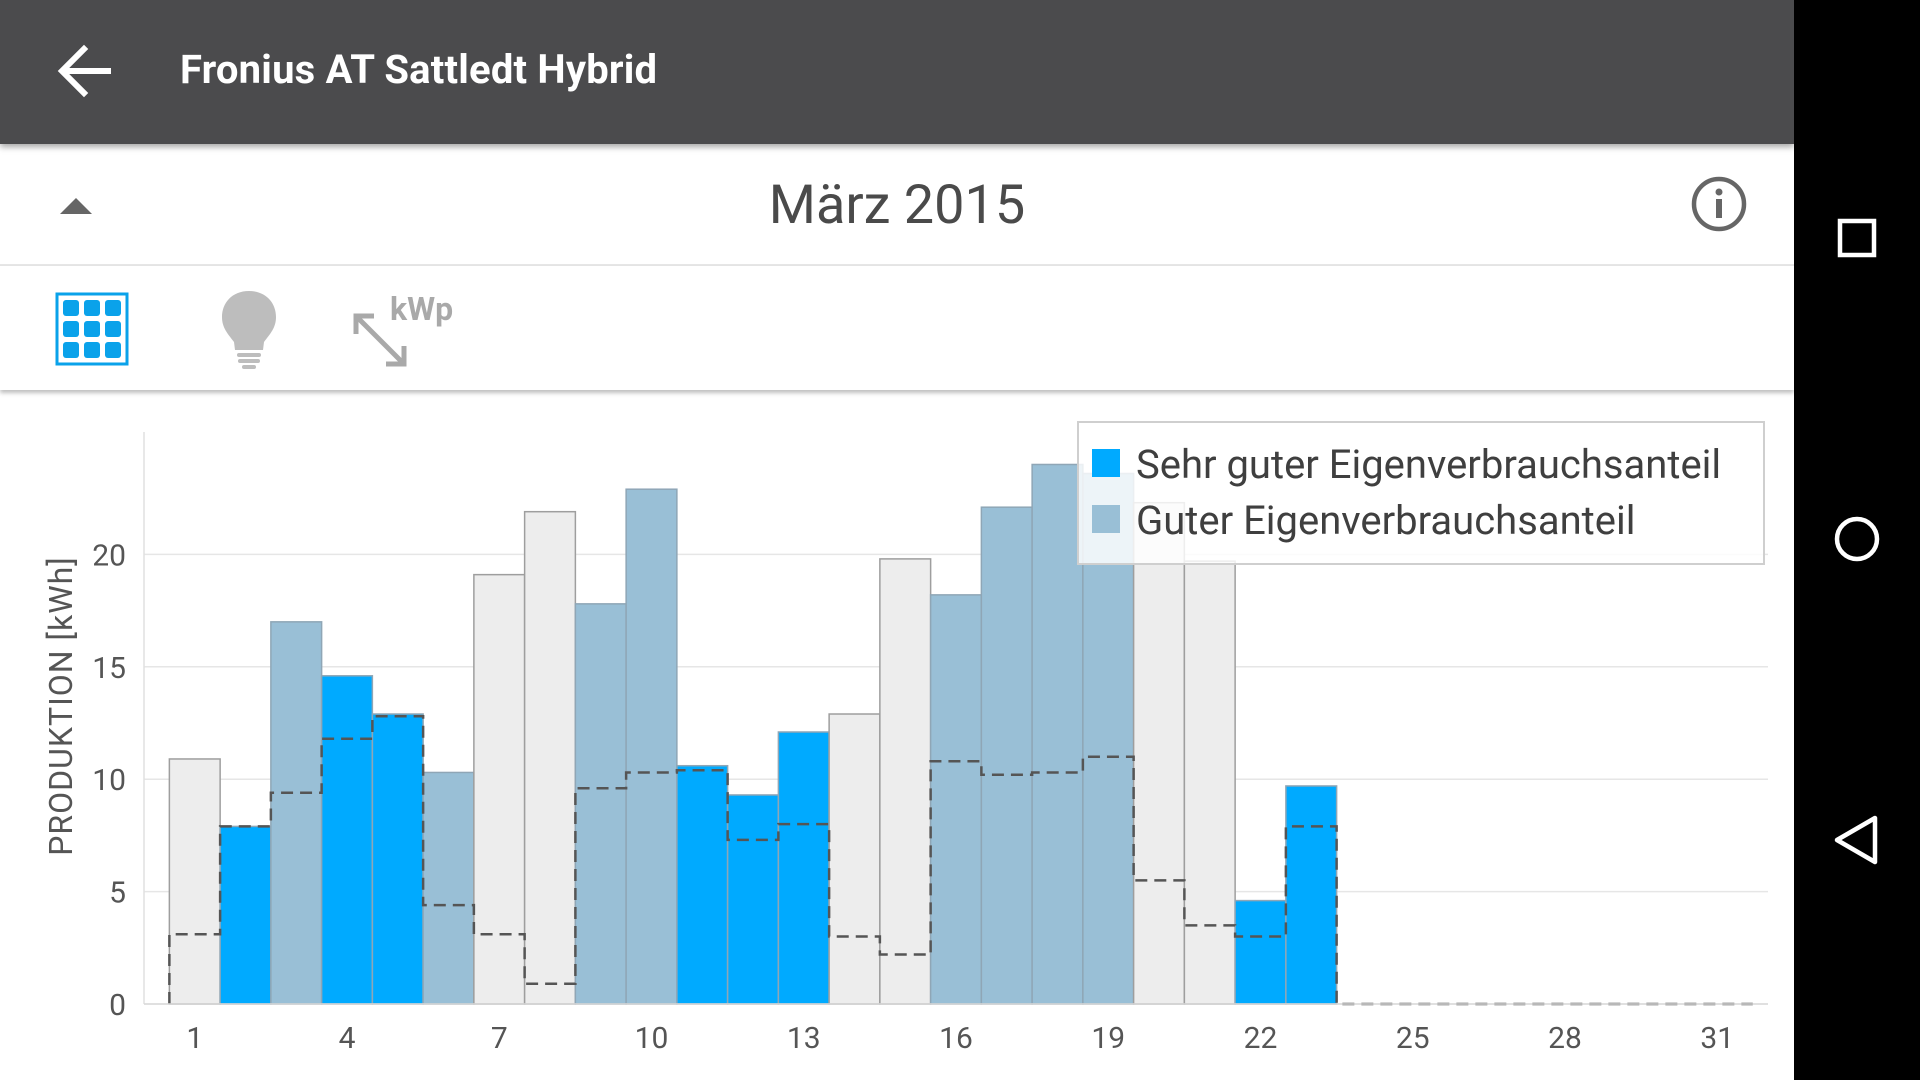  Describe the element at coordinates (109, 780) in the screenshot. I see `y-tick-label: 10` at that location.